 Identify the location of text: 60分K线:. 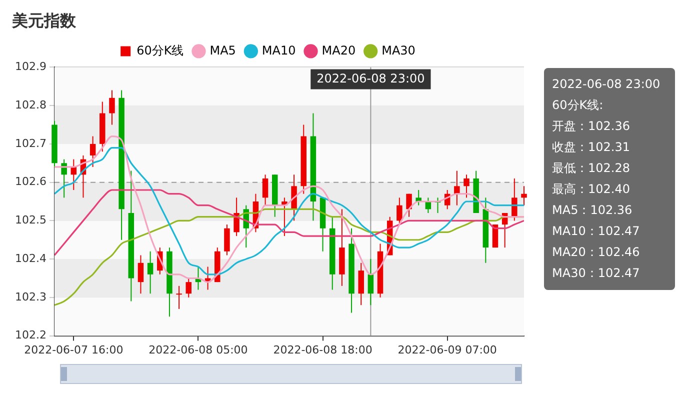
(578, 105).